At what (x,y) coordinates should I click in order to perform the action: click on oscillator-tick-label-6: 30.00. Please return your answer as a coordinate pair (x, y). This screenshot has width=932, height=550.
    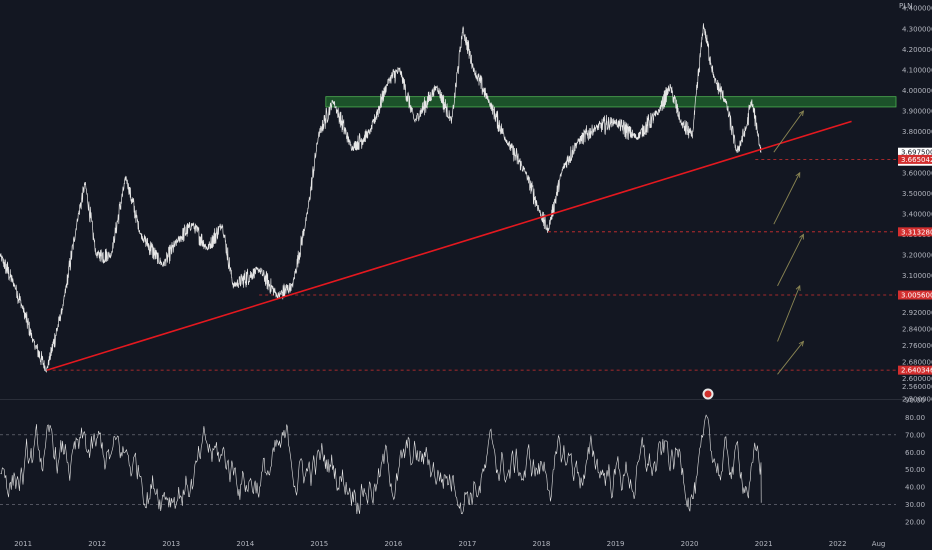
    Looking at the image, I should click on (915, 505).